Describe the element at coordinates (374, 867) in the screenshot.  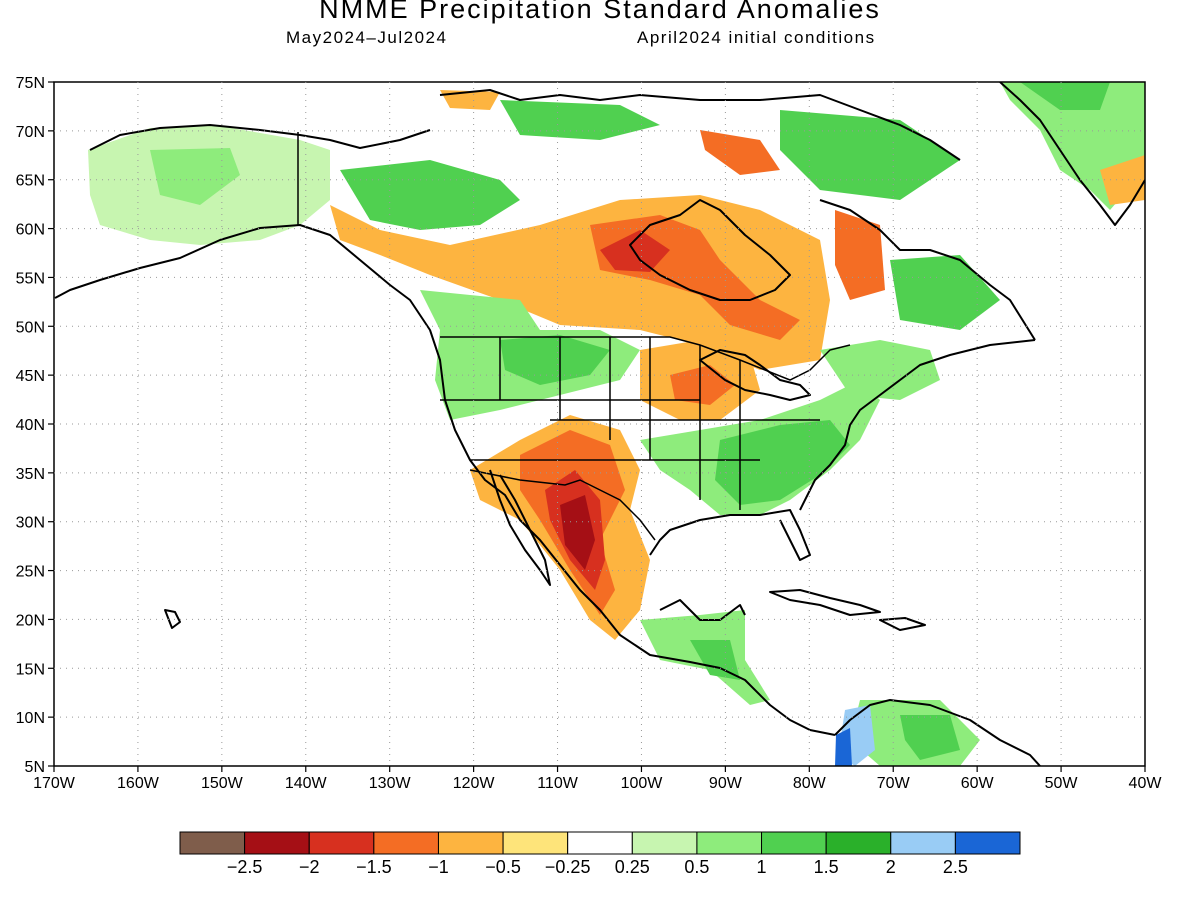
I see `legend-label: −1.5` at that location.